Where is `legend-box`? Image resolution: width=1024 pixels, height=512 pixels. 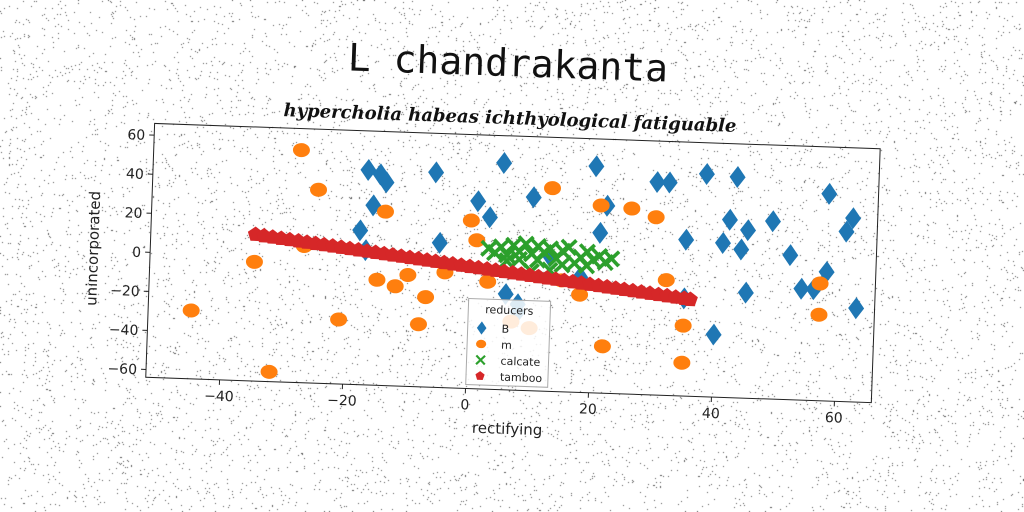 legend-box is located at coordinates (508, 342).